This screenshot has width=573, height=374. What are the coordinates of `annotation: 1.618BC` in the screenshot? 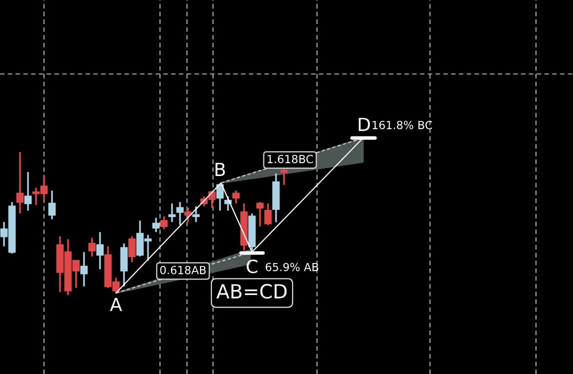 It's located at (290, 159).